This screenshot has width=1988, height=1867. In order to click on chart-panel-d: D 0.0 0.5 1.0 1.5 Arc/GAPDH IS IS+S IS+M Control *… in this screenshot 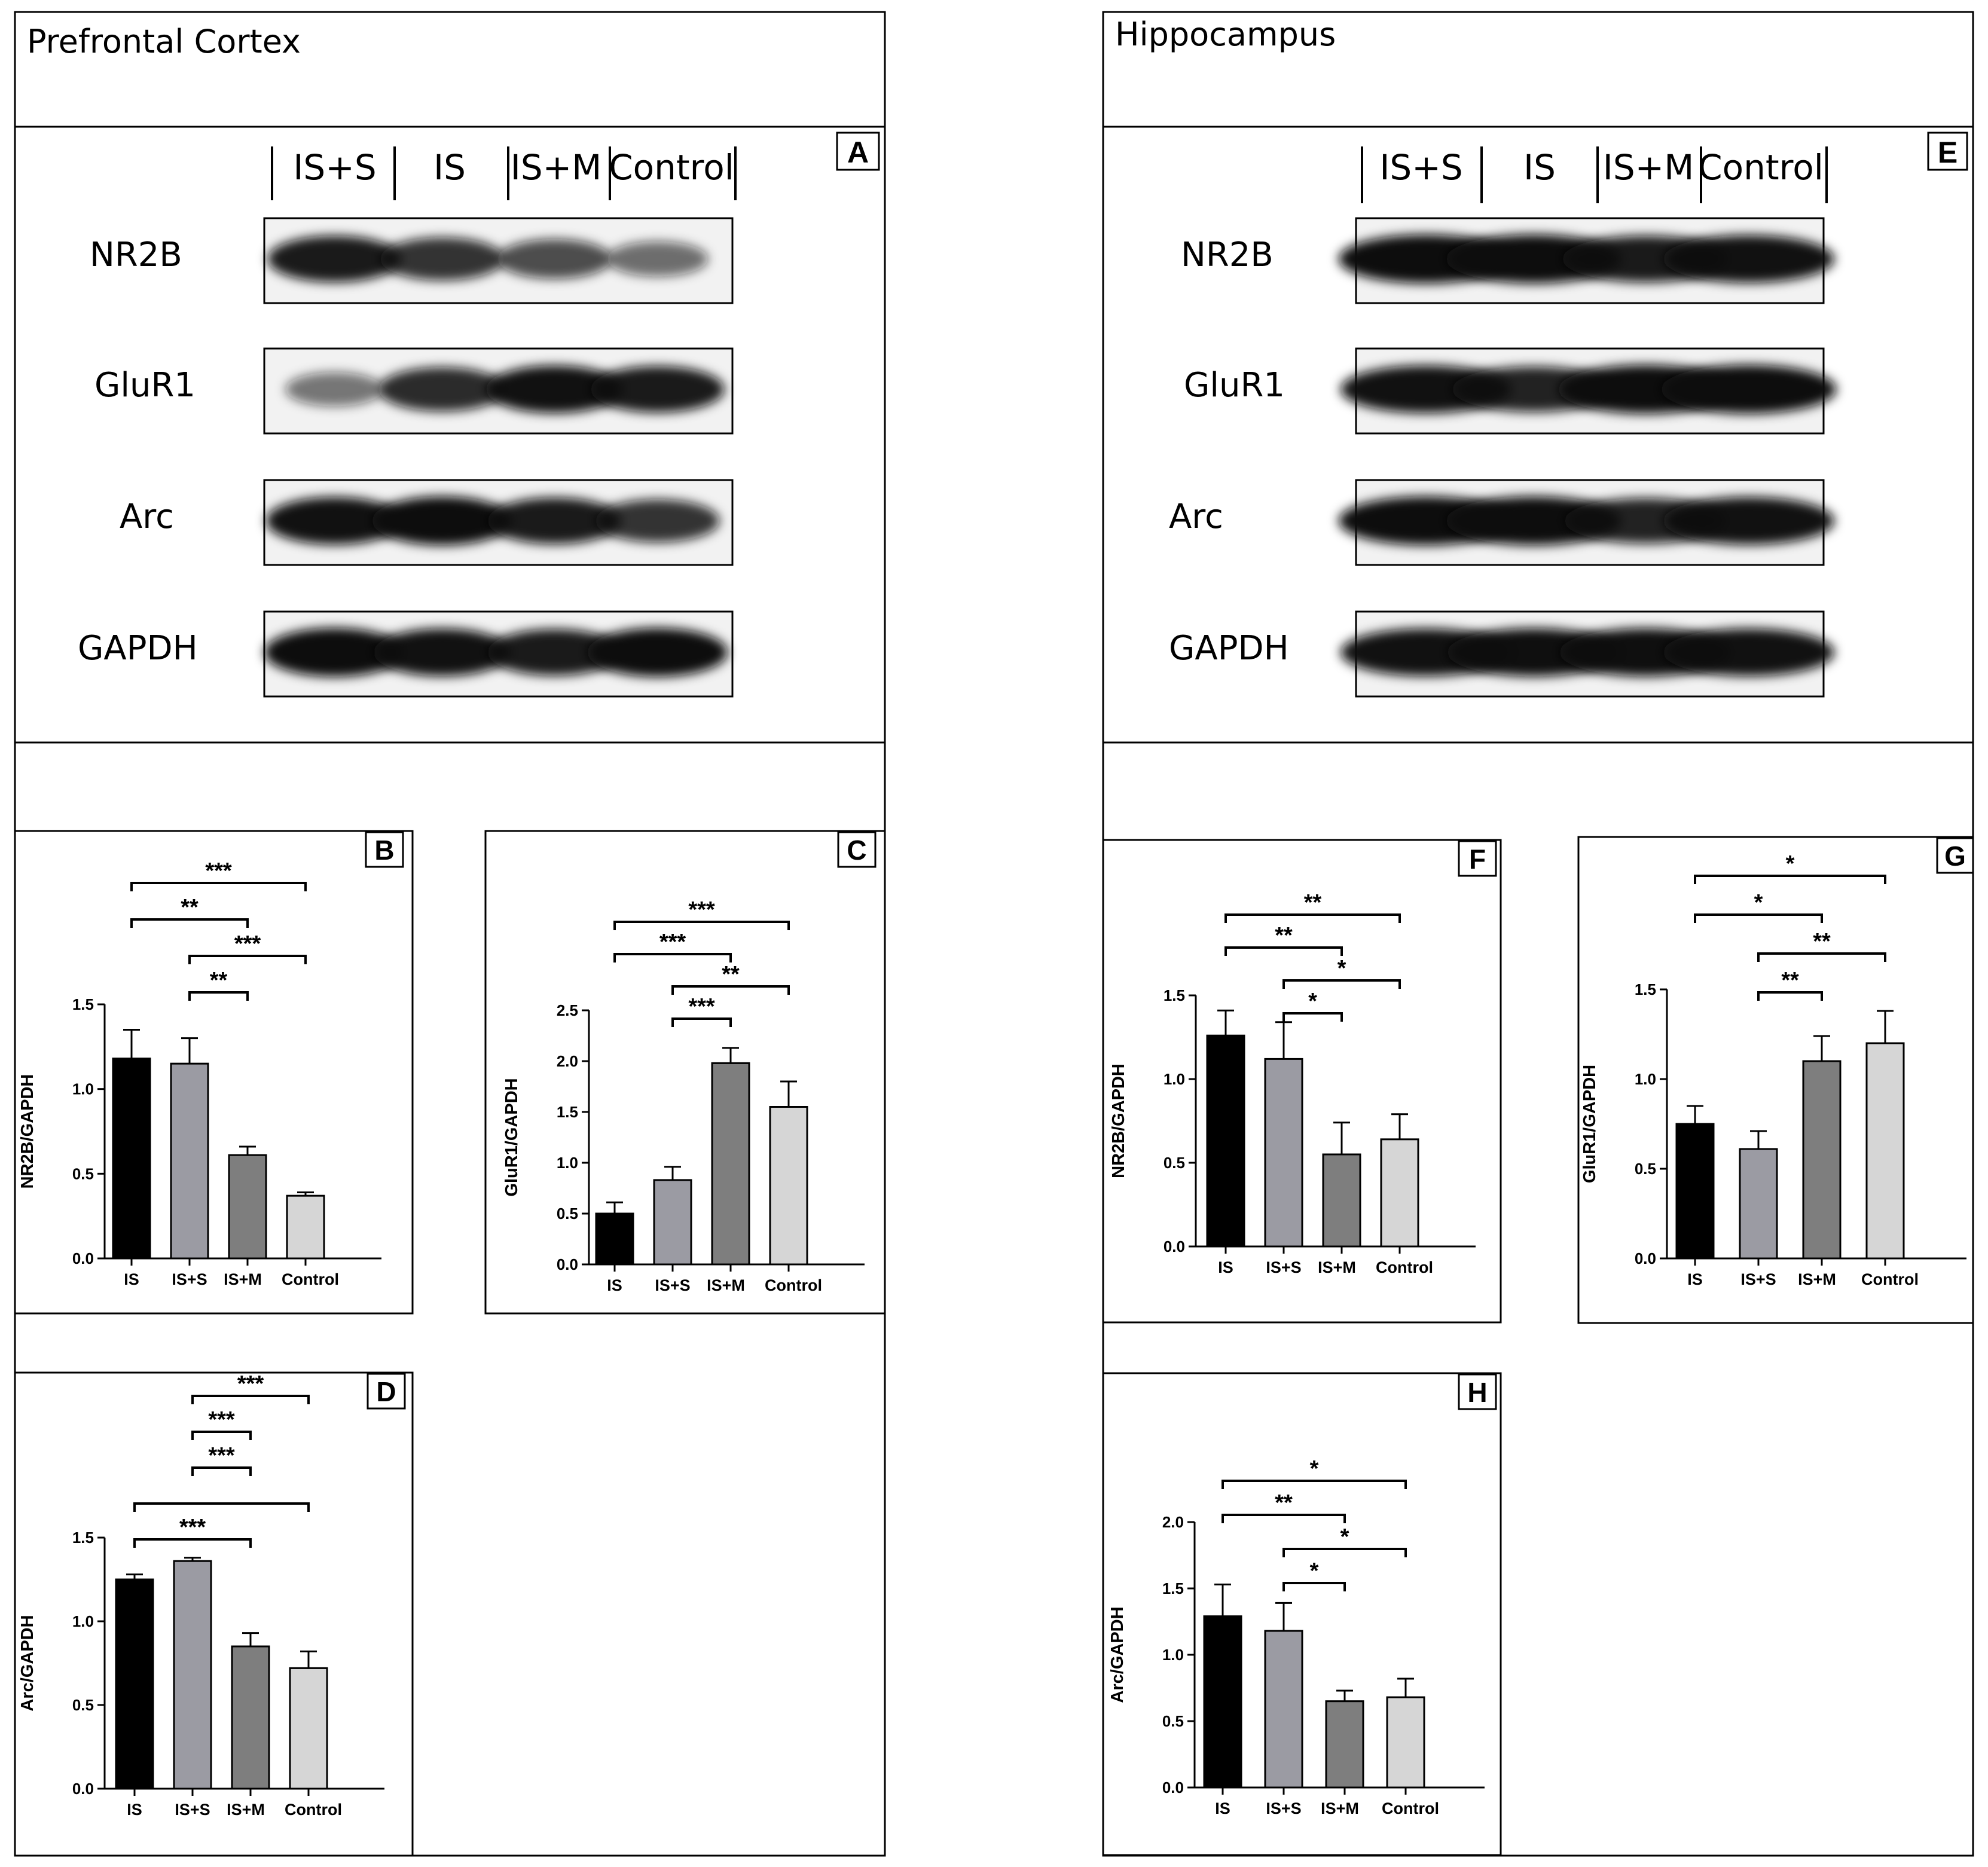, I will do `click(214, 1614)`.